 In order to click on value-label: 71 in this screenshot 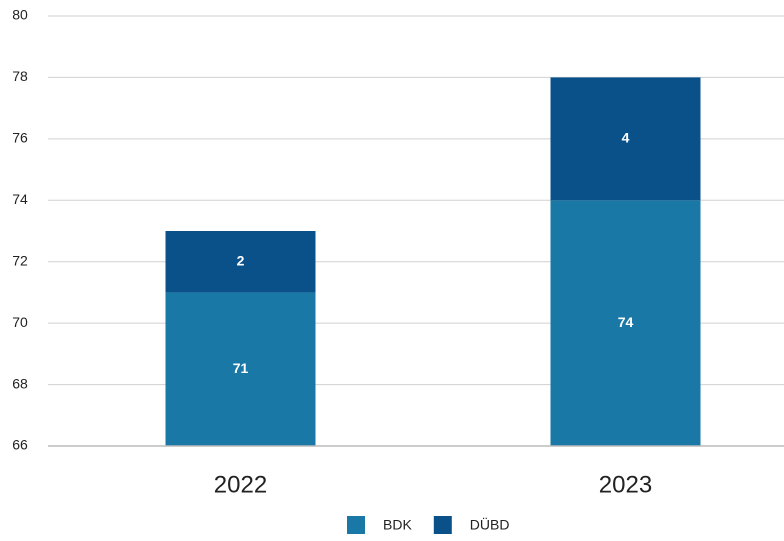, I will do `click(241, 368)`.